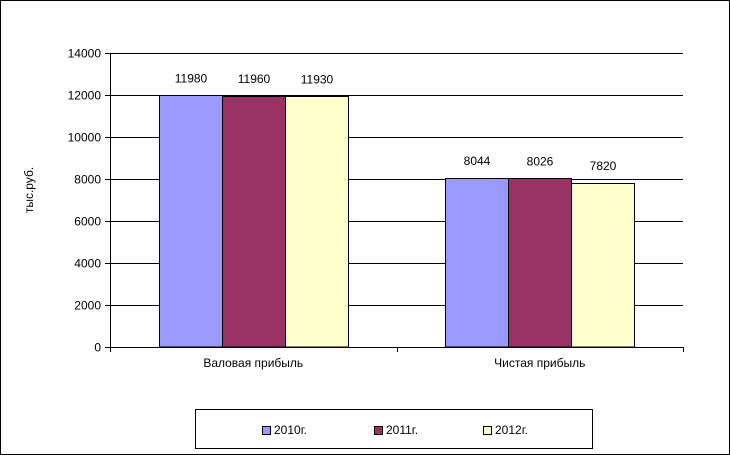 This screenshot has width=730, height=455. I want to click on data-label: 11960, so click(254, 79).